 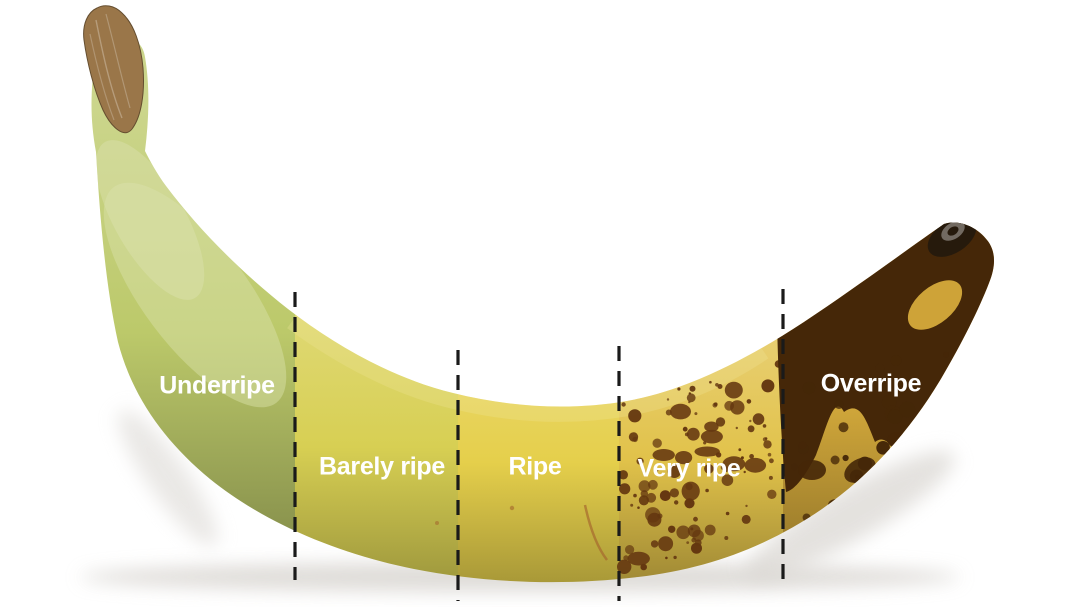 I want to click on stage-segment-ripe, so click(x=538, y=309).